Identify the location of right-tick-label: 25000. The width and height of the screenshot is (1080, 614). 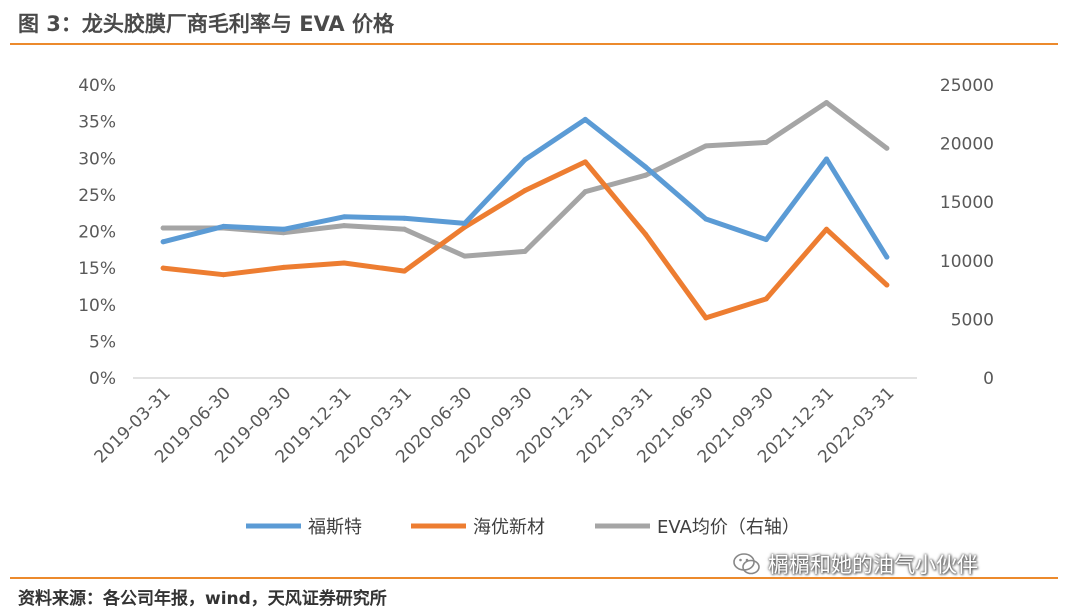
(967, 86).